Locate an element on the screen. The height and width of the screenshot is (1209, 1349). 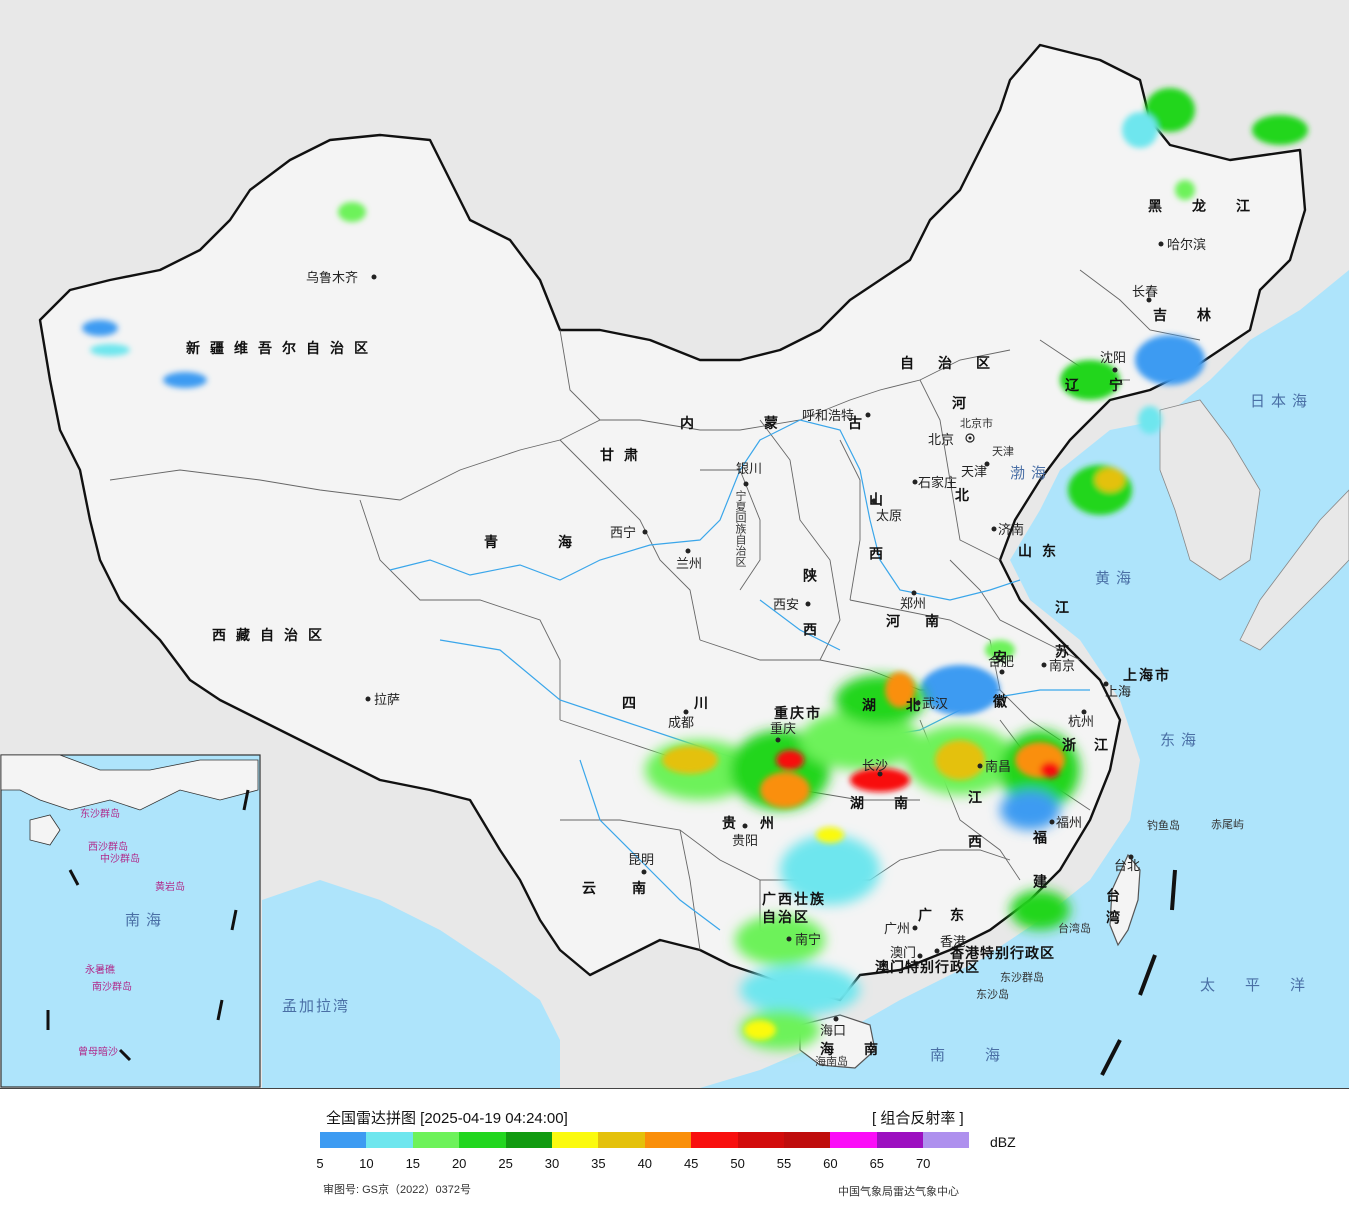
city-hongkong: 香港 is located at coordinates (953, 941).